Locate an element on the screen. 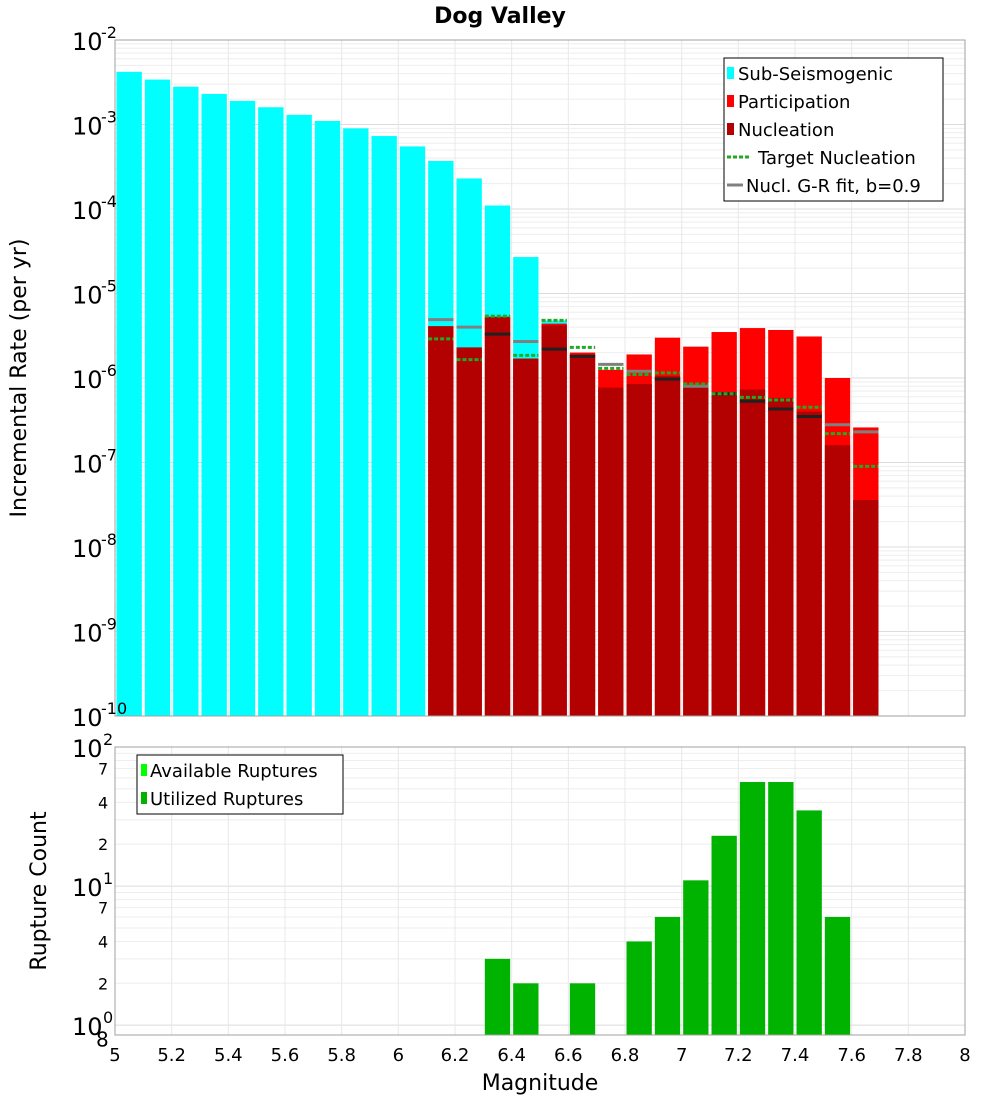 This screenshot has width=1000, height=1100. x-tick-label: 5.8 is located at coordinates (341, 1055).